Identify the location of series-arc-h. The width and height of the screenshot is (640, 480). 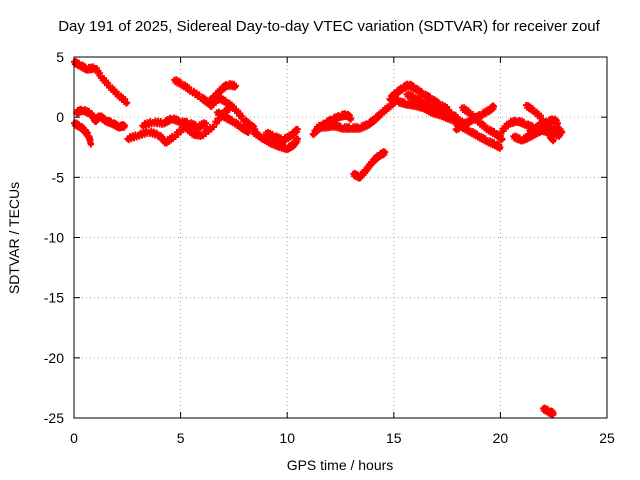
(232, 122).